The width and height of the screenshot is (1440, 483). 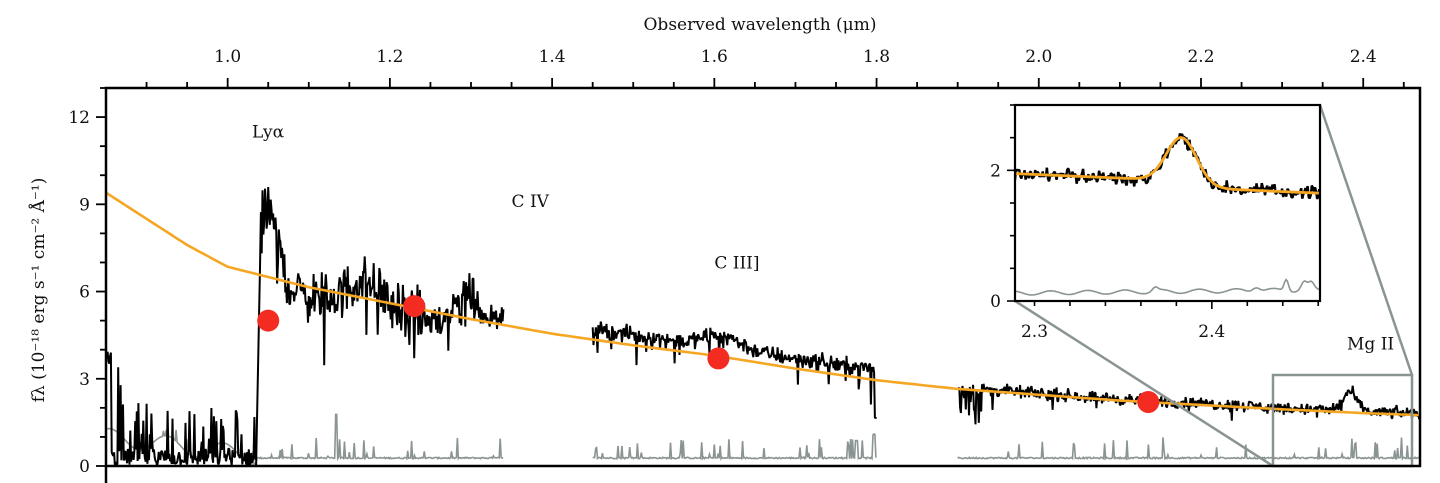 What do you see at coordinates (1363, 57) in the screenshot?
I see `x-tick-label: 2.4` at bounding box center [1363, 57].